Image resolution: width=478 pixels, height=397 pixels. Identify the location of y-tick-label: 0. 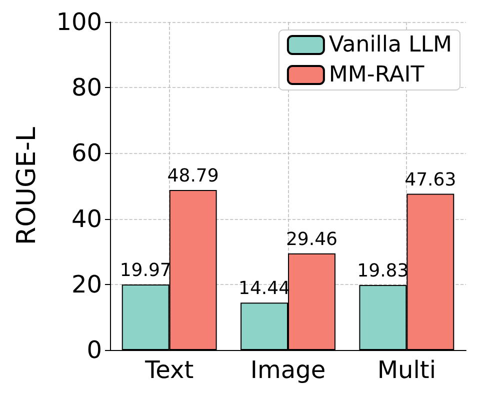
(94, 350).